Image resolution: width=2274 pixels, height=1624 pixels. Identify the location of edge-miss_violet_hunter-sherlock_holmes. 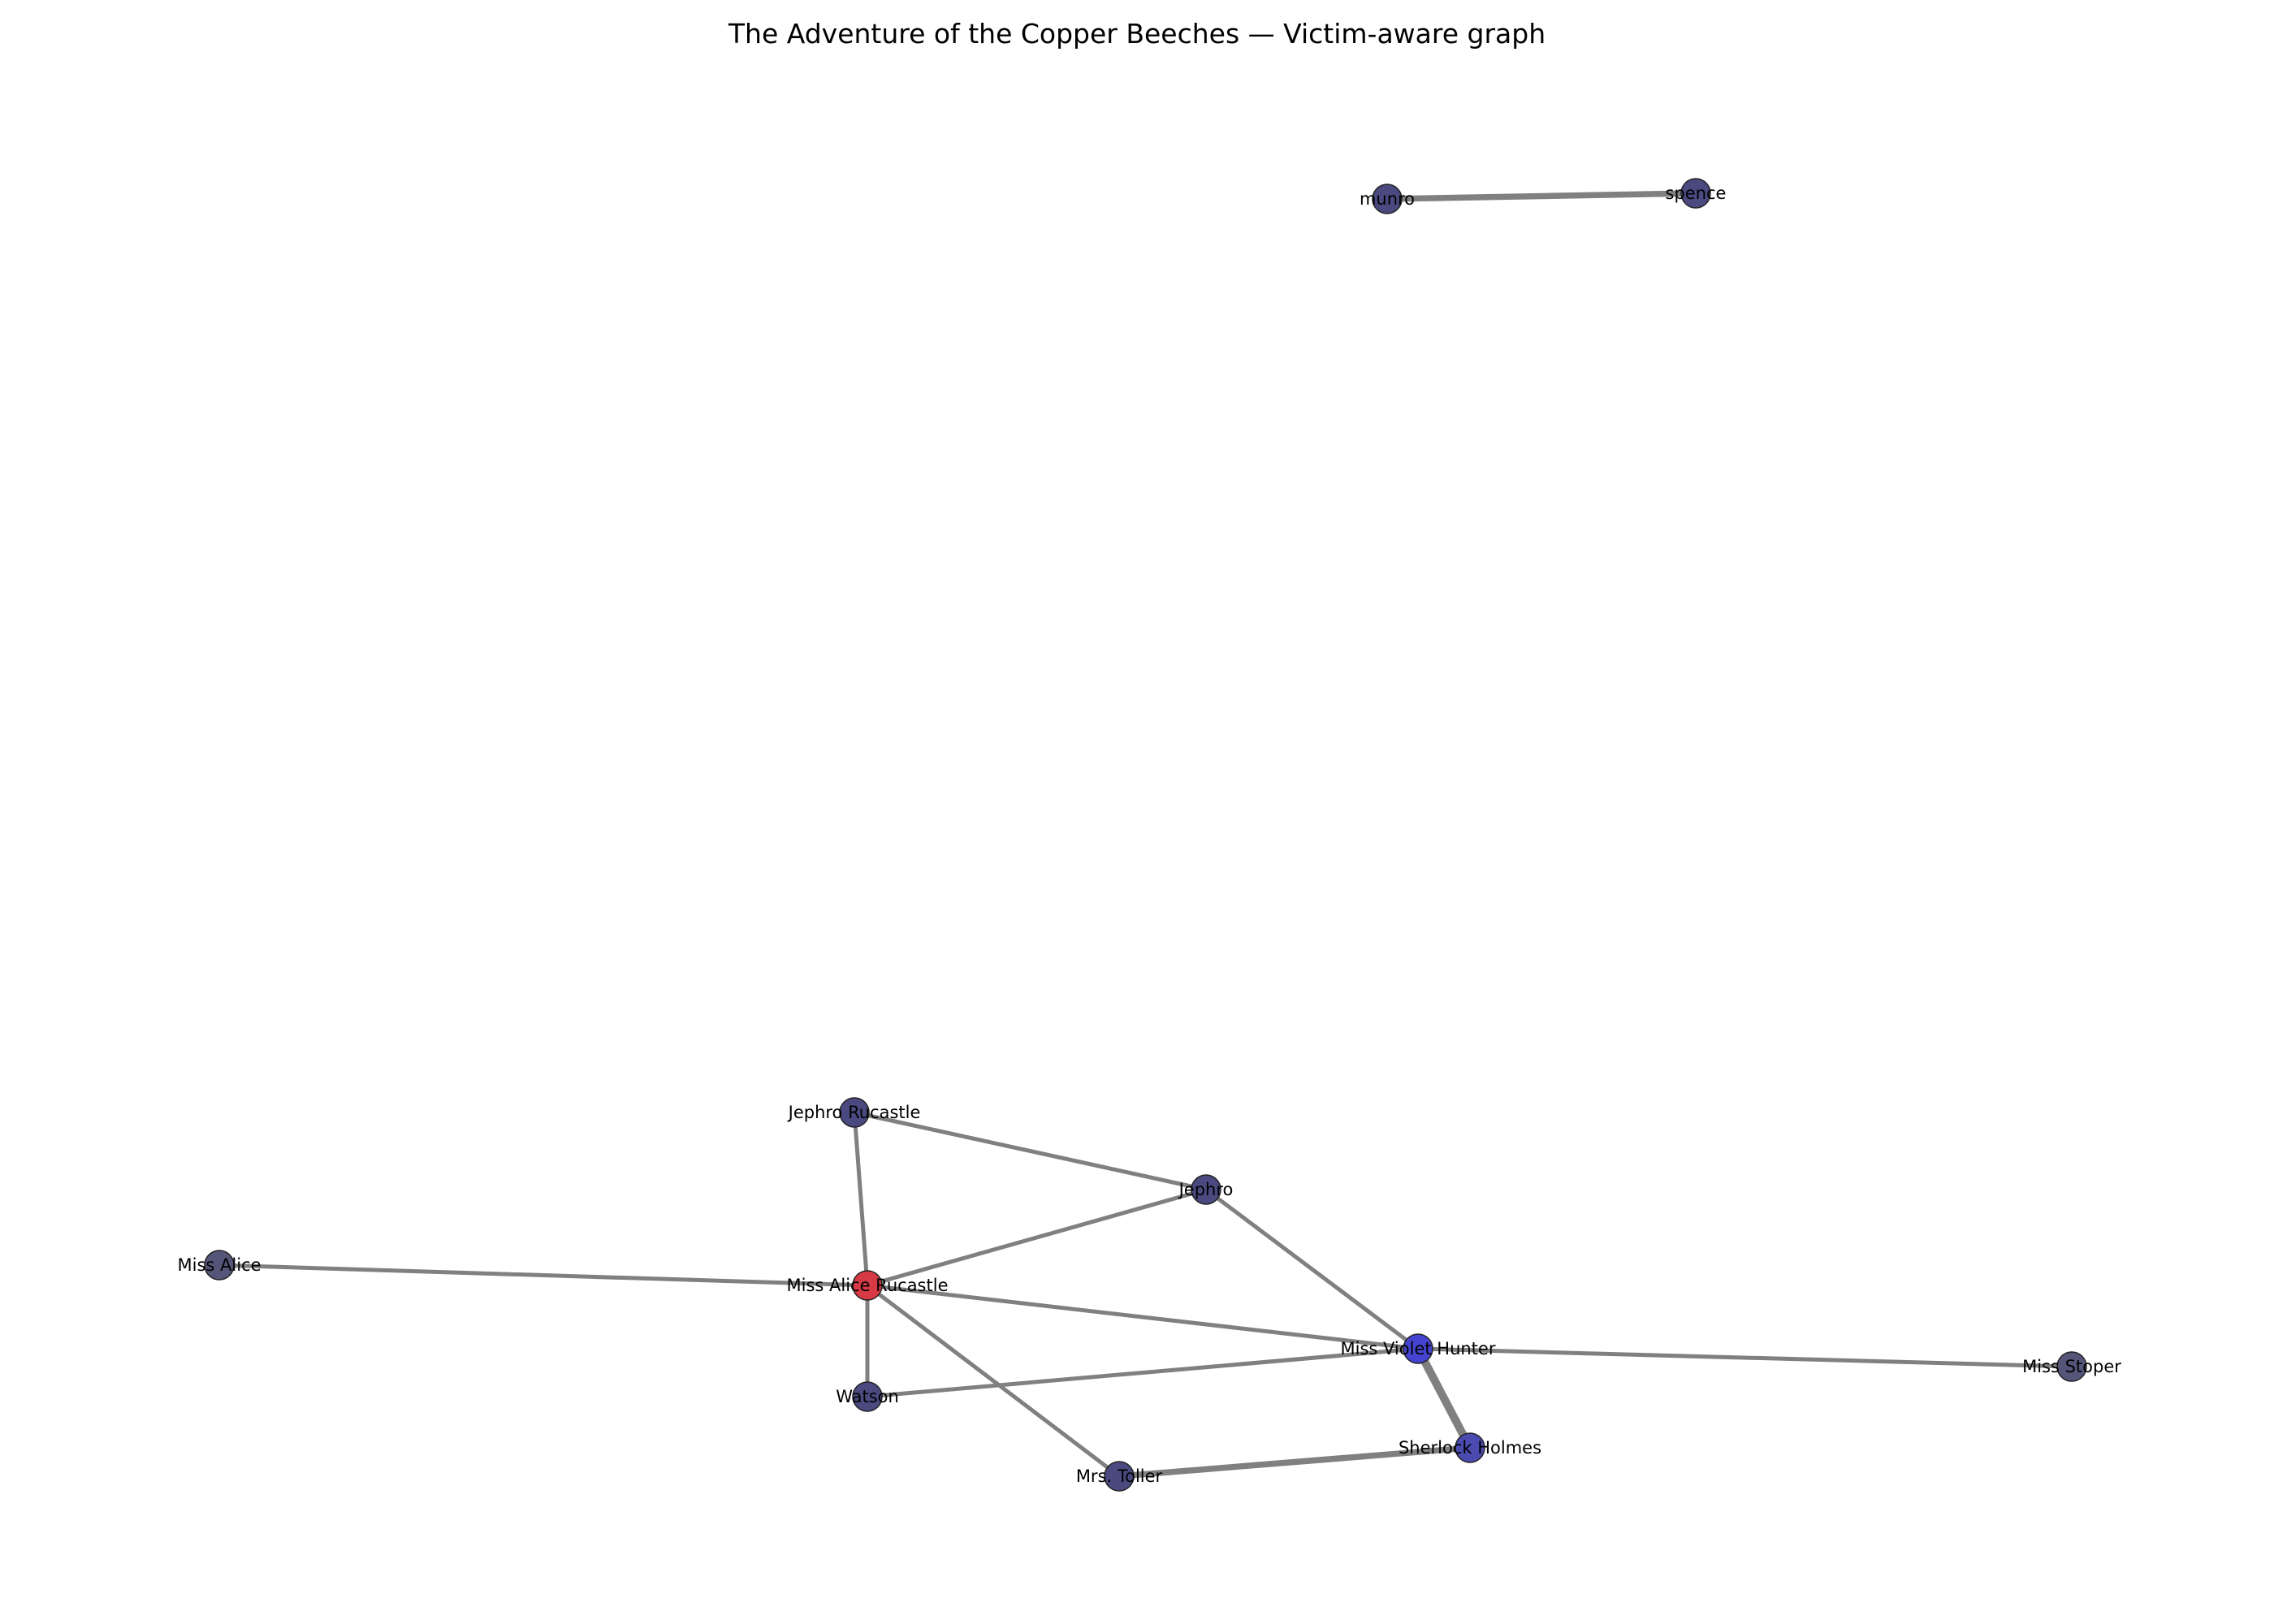
(1444, 1398).